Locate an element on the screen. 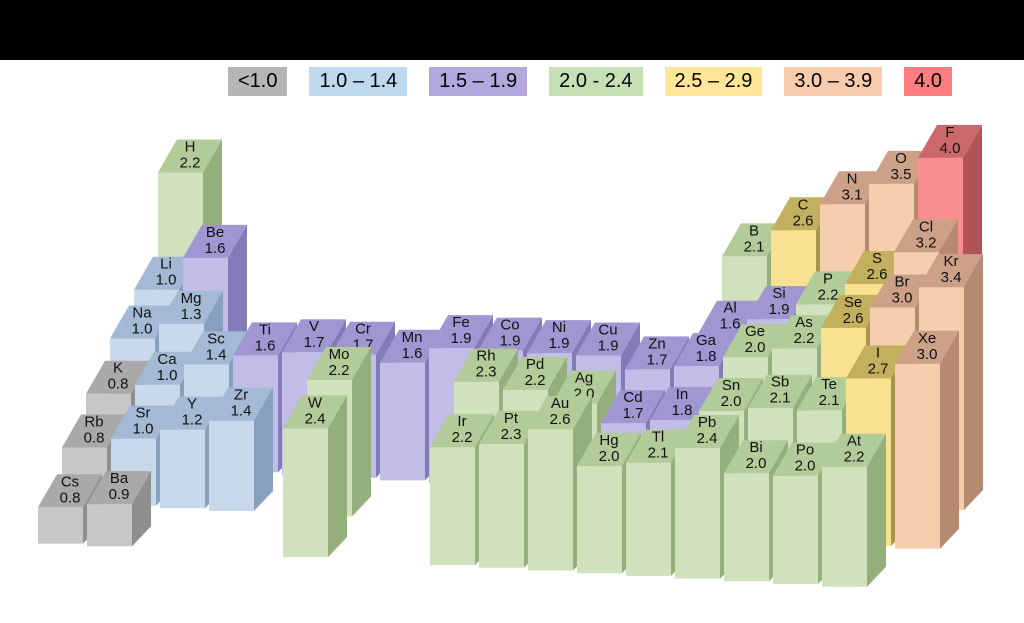 This screenshot has height=623, width=1024. element-bar-W: W2.4 is located at coordinates (315, 476).